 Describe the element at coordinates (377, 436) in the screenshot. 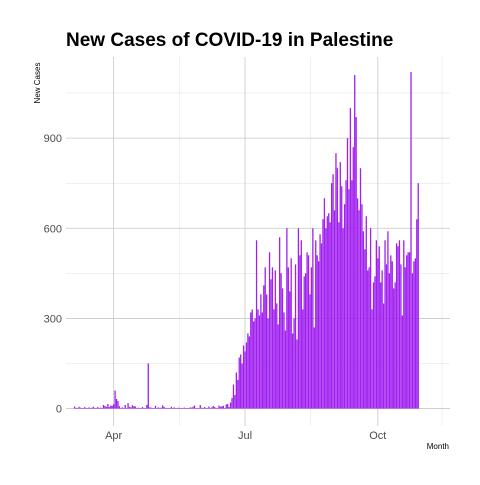

I see `x-tick-label: Oct` at that location.